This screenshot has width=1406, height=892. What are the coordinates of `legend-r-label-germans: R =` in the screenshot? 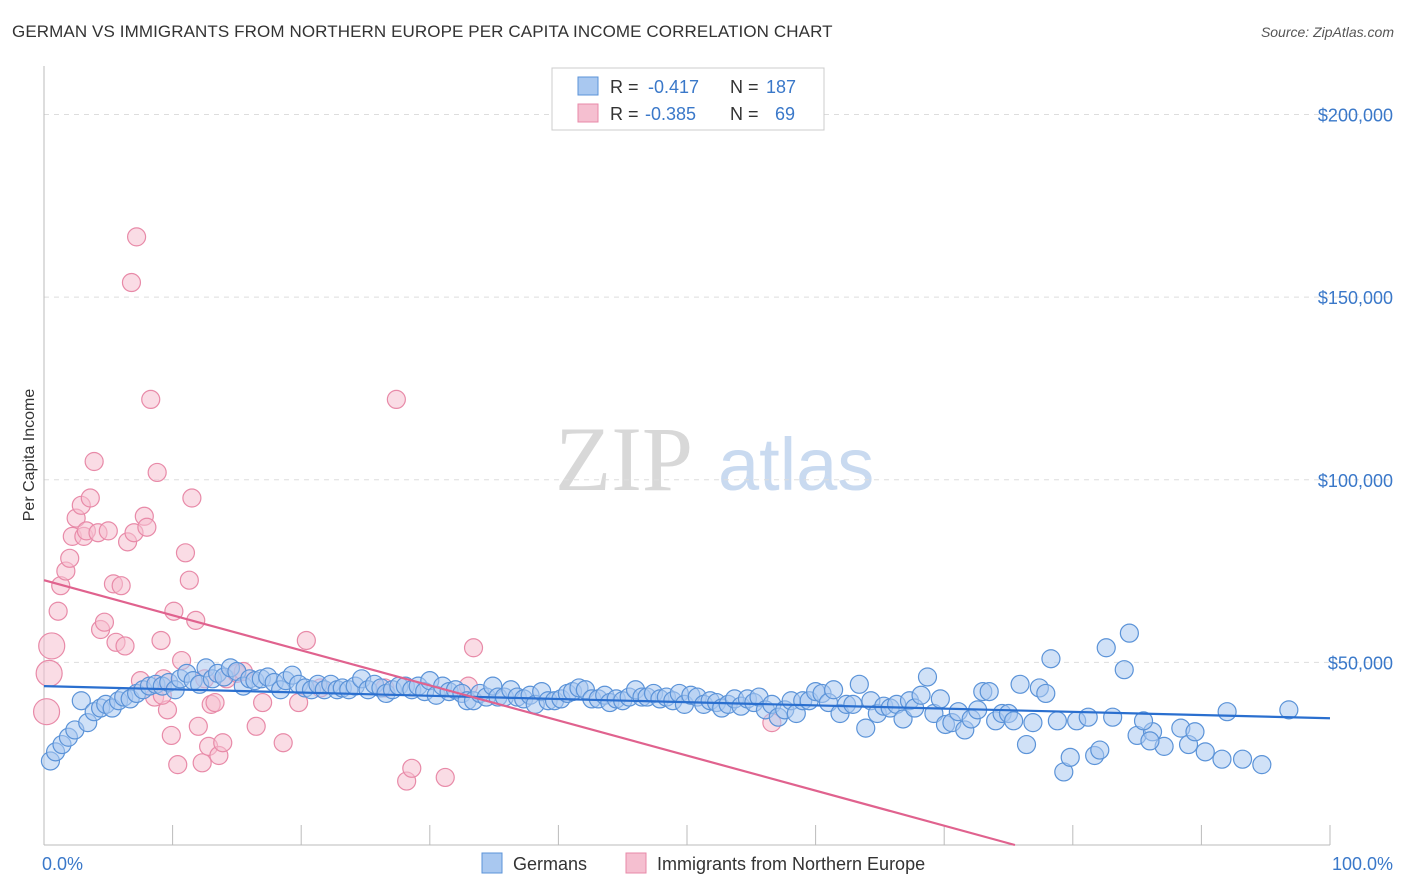 It's located at (624, 87).